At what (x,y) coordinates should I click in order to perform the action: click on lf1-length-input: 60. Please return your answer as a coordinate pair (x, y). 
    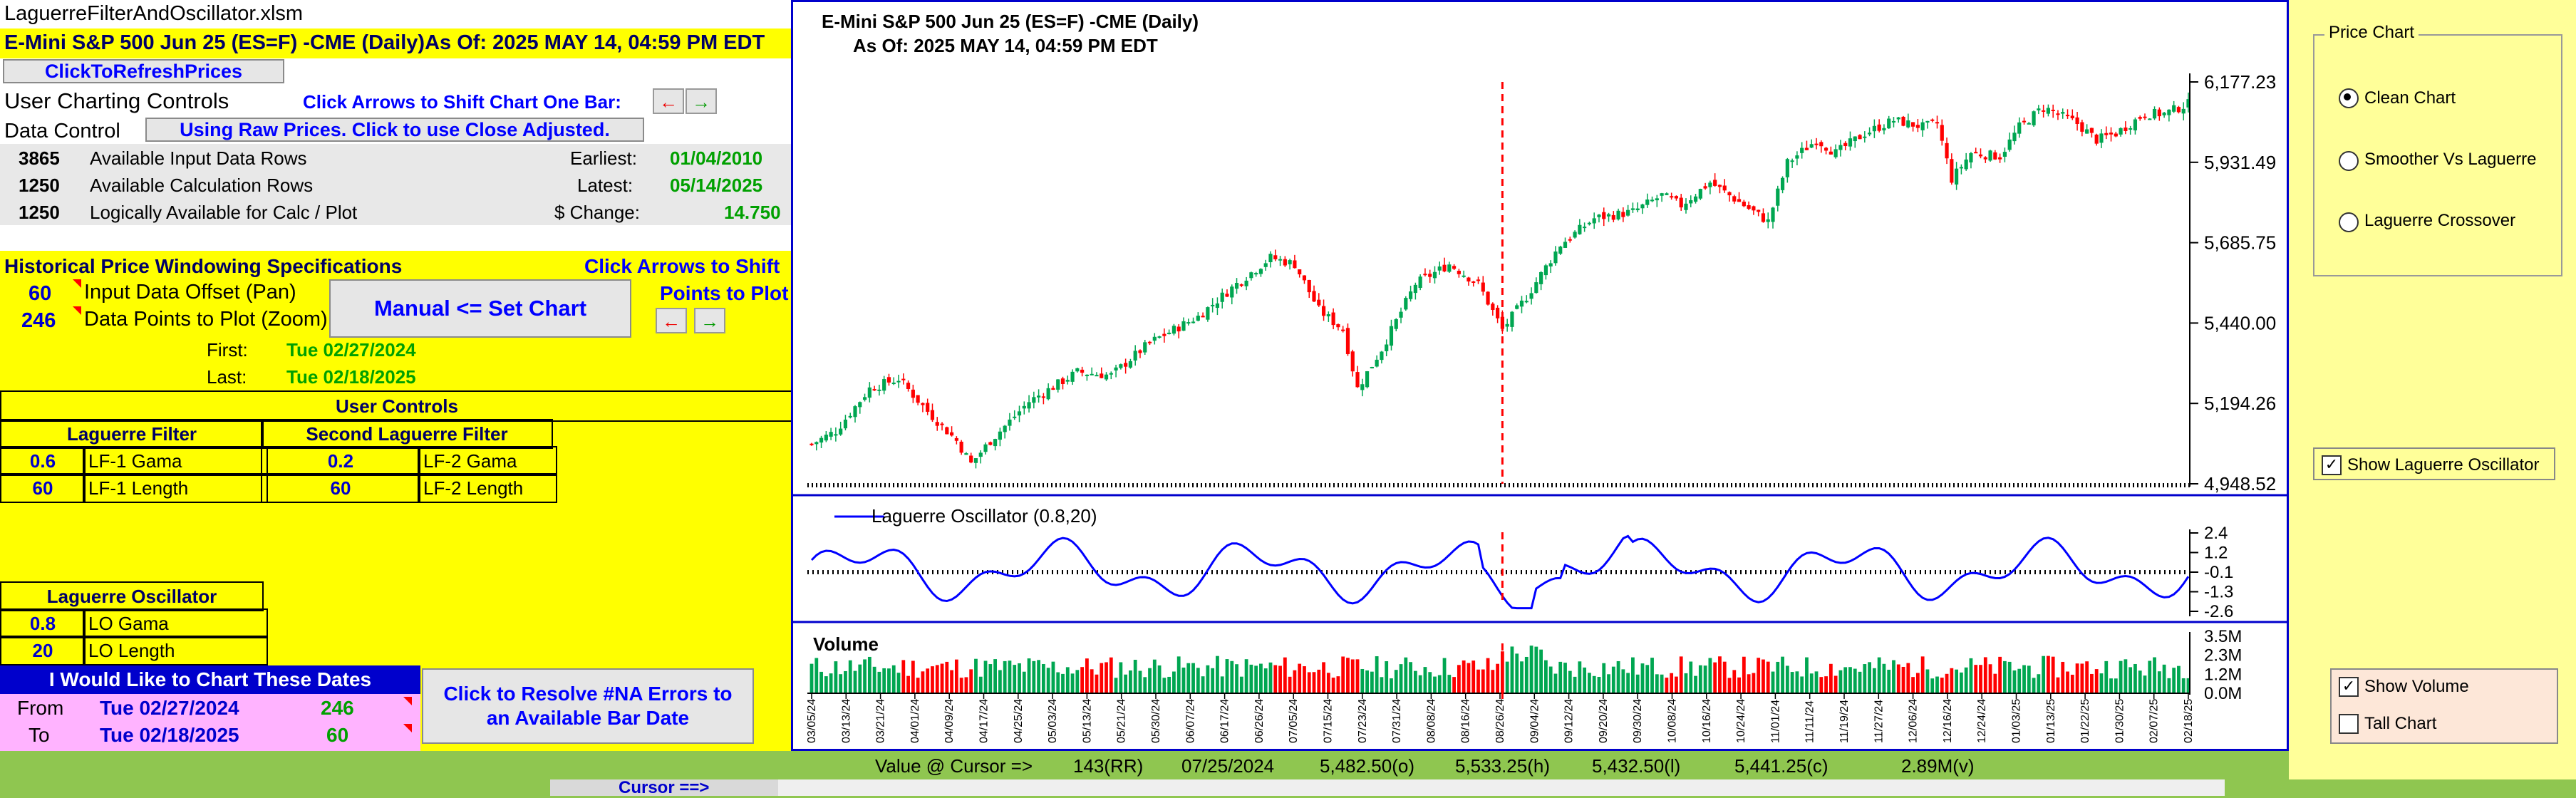
    Looking at the image, I should click on (43, 488).